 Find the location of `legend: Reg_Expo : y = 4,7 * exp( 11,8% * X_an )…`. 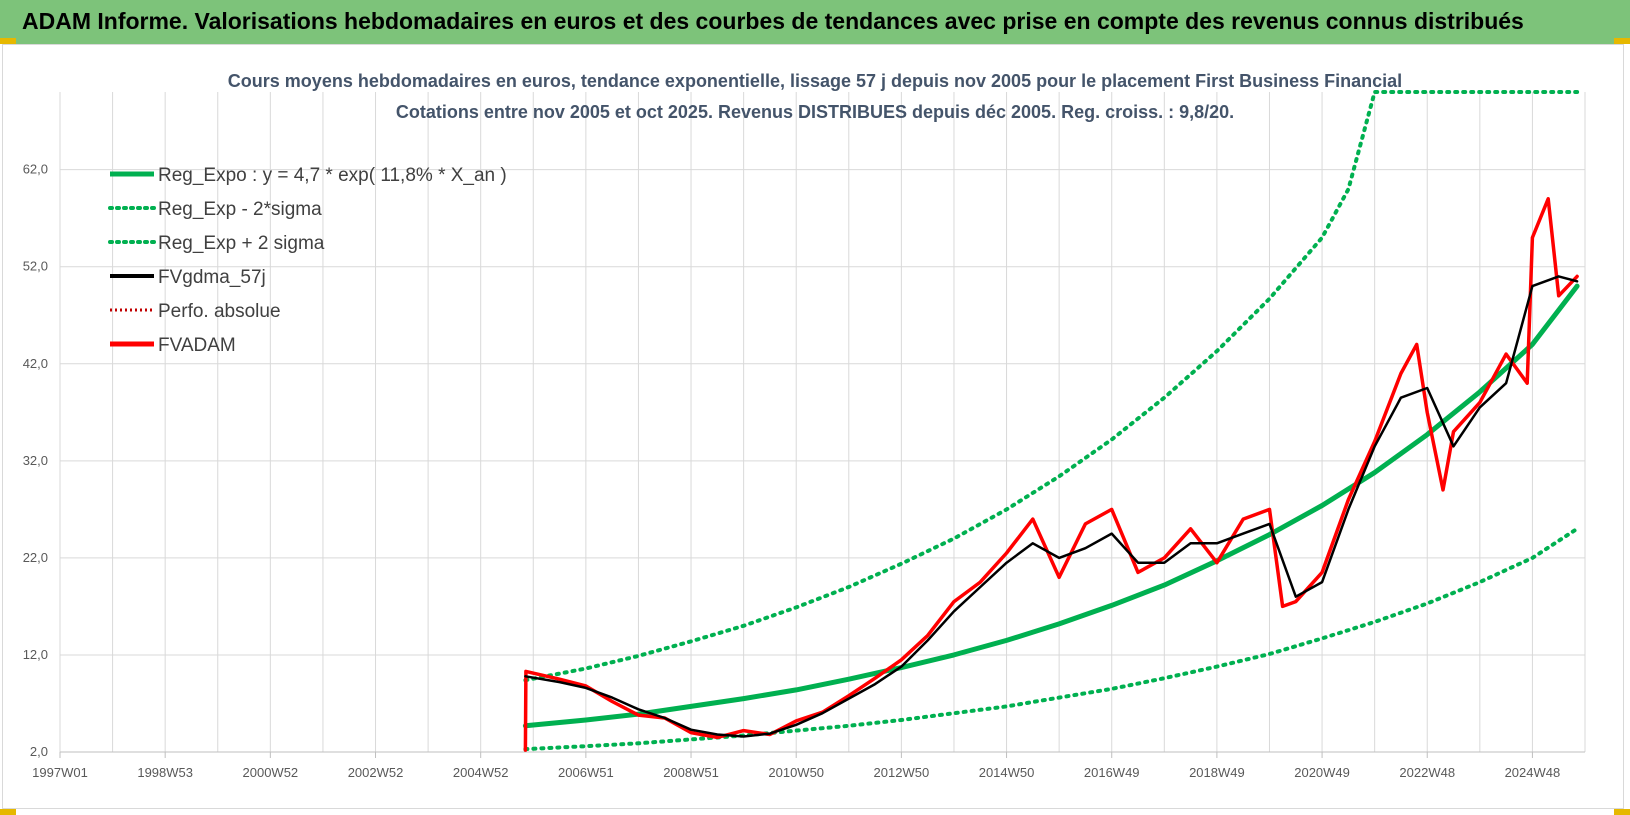

legend: Reg_Expo : y = 4,7 * exp( 11,8% * X_an )… is located at coordinates (307, 260).